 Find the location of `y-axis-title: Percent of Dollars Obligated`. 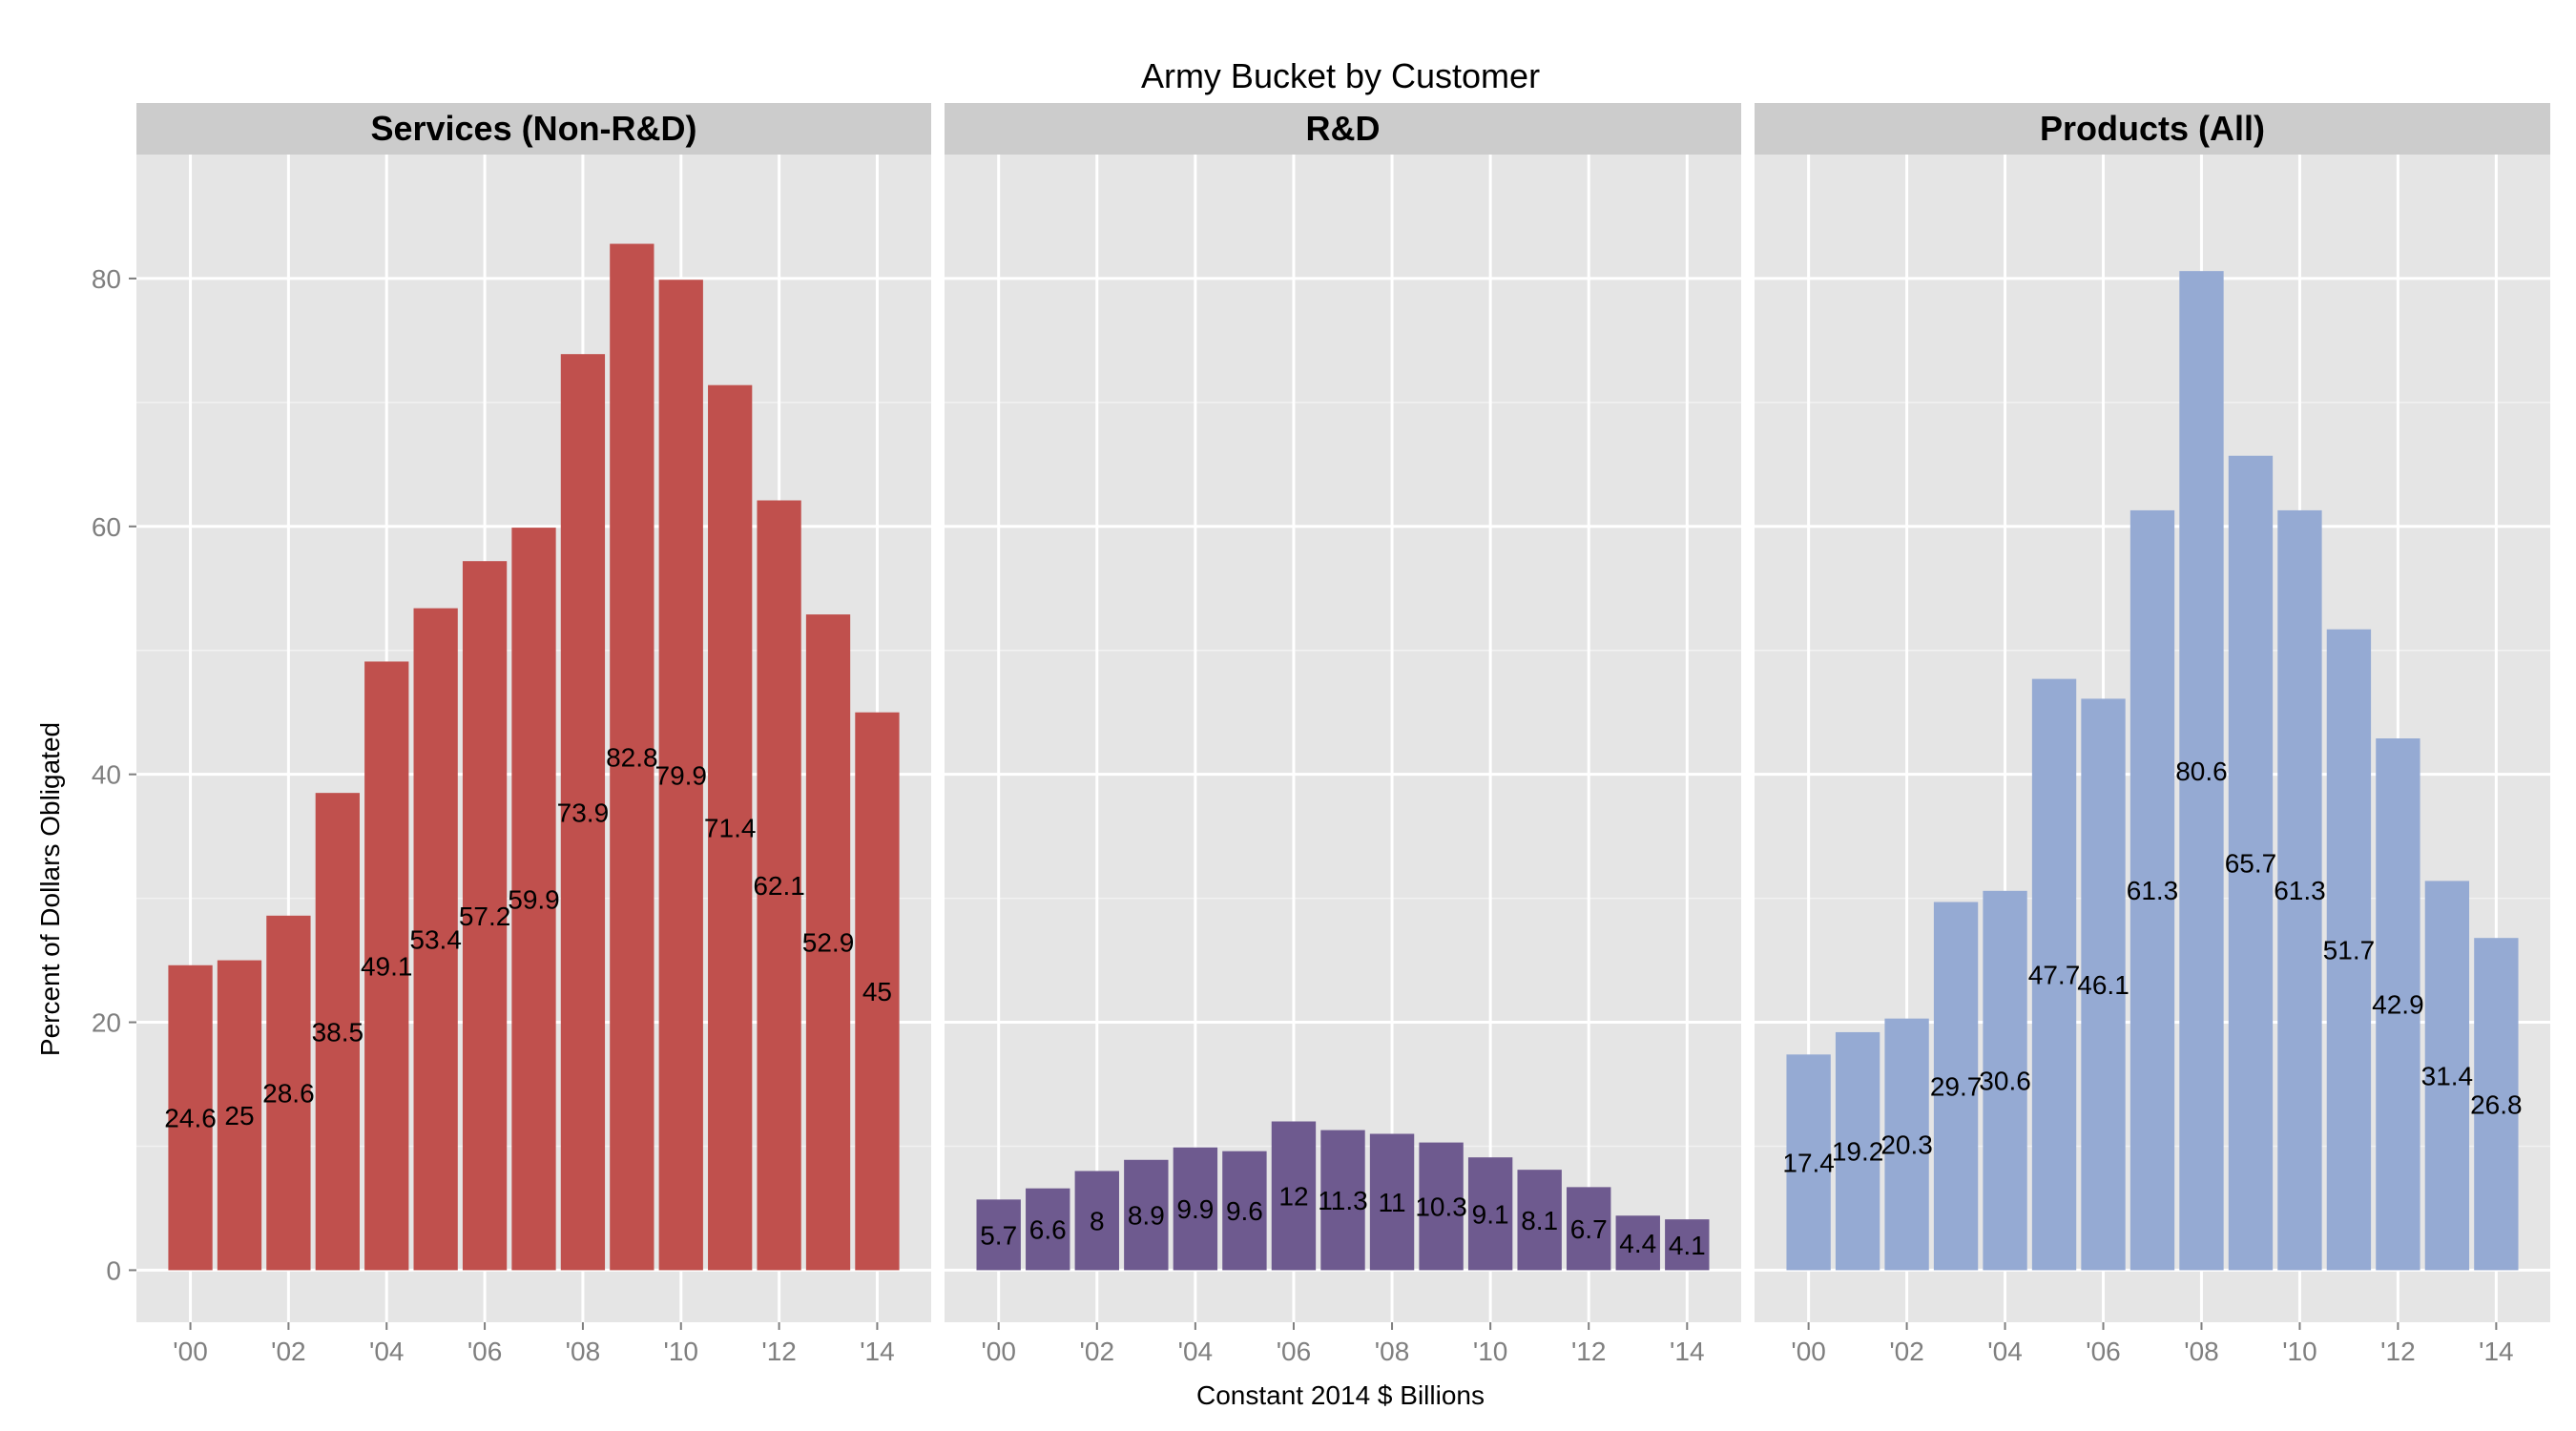

y-axis-title: Percent of Dollars Obligated is located at coordinates (50, 889).